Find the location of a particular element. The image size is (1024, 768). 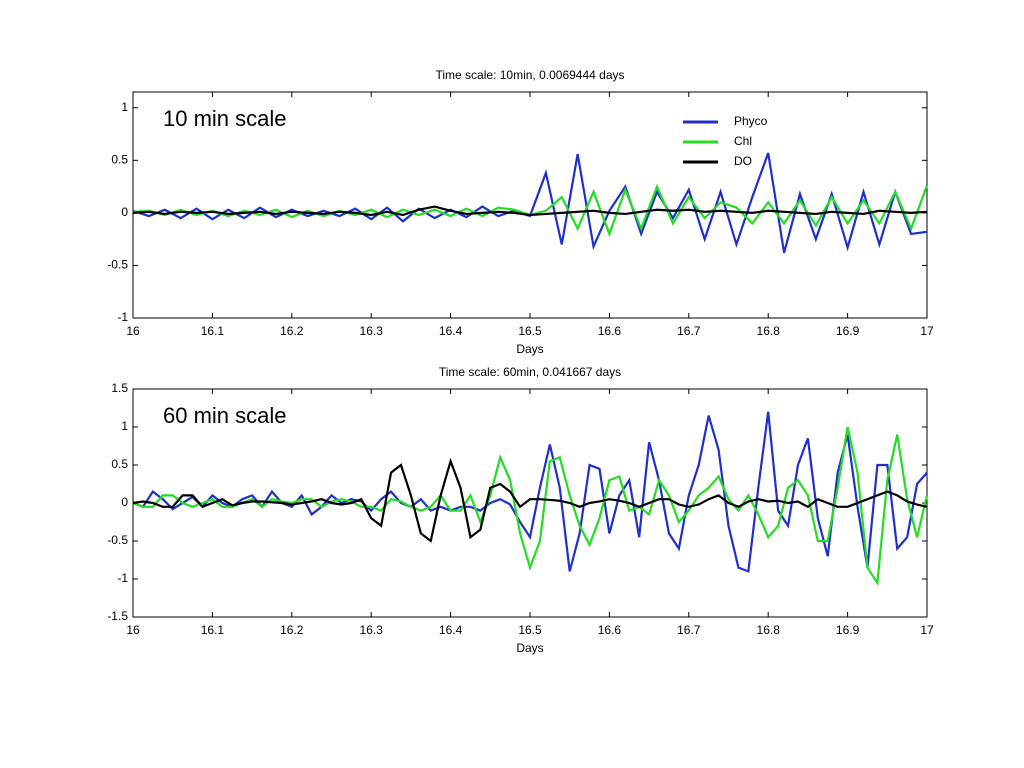

chart-title: Time scale: 10min, 0.0069444 days is located at coordinates (530, 75).